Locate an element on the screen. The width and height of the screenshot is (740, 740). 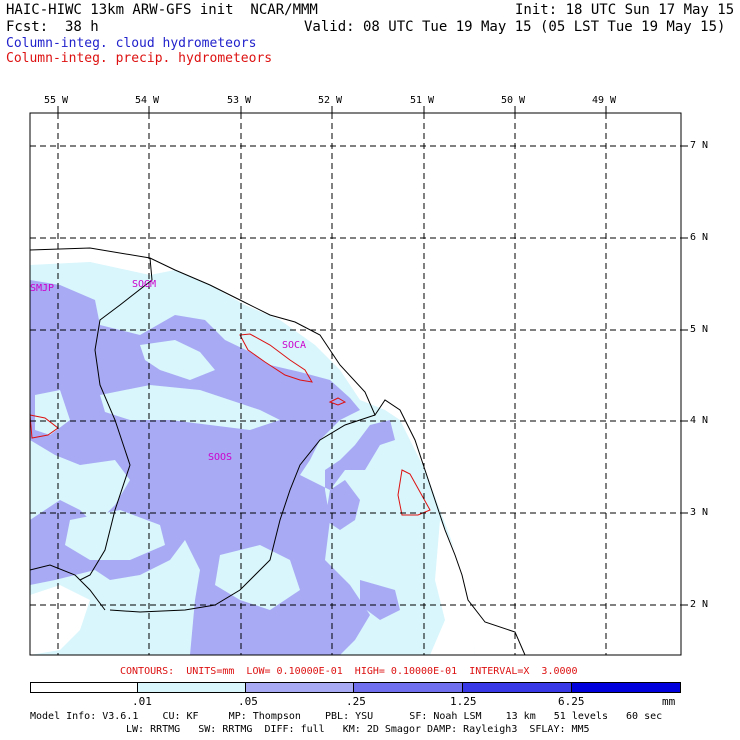
border-south is located at coordinates (67, 587).